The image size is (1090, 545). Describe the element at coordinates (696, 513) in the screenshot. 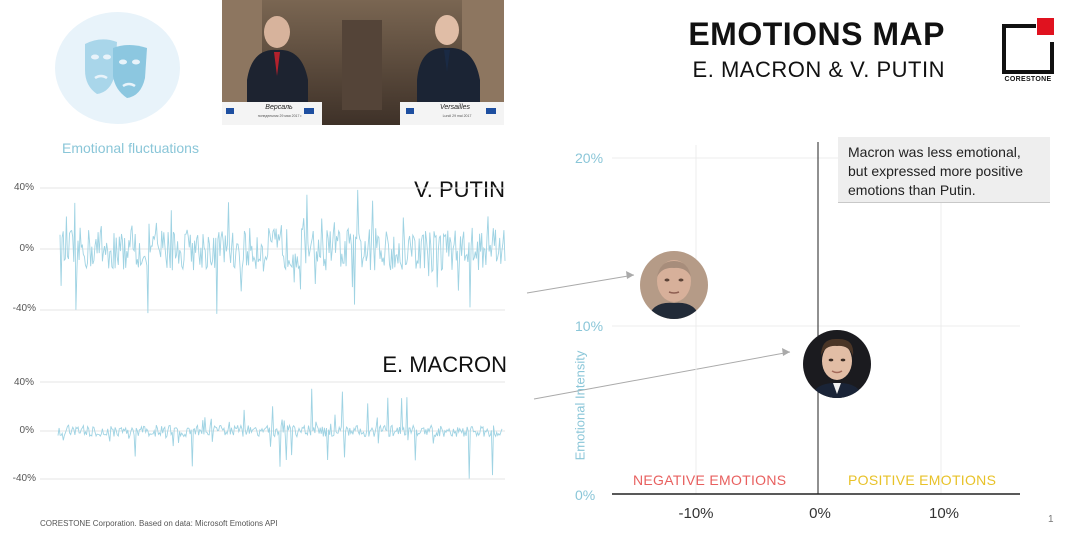

I see `x-tick-neg10: -10%` at that location.